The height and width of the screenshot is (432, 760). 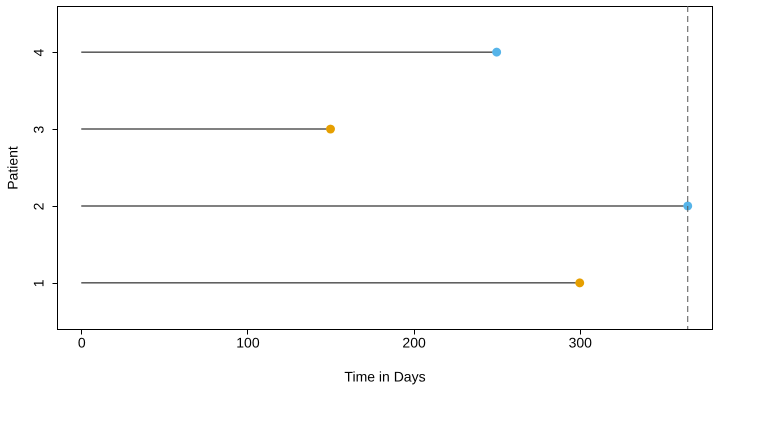 What do you see at coordinates (248, 342) in the screenshot?
I see `x-tick-label: 100` at bounding box center [248, 342].